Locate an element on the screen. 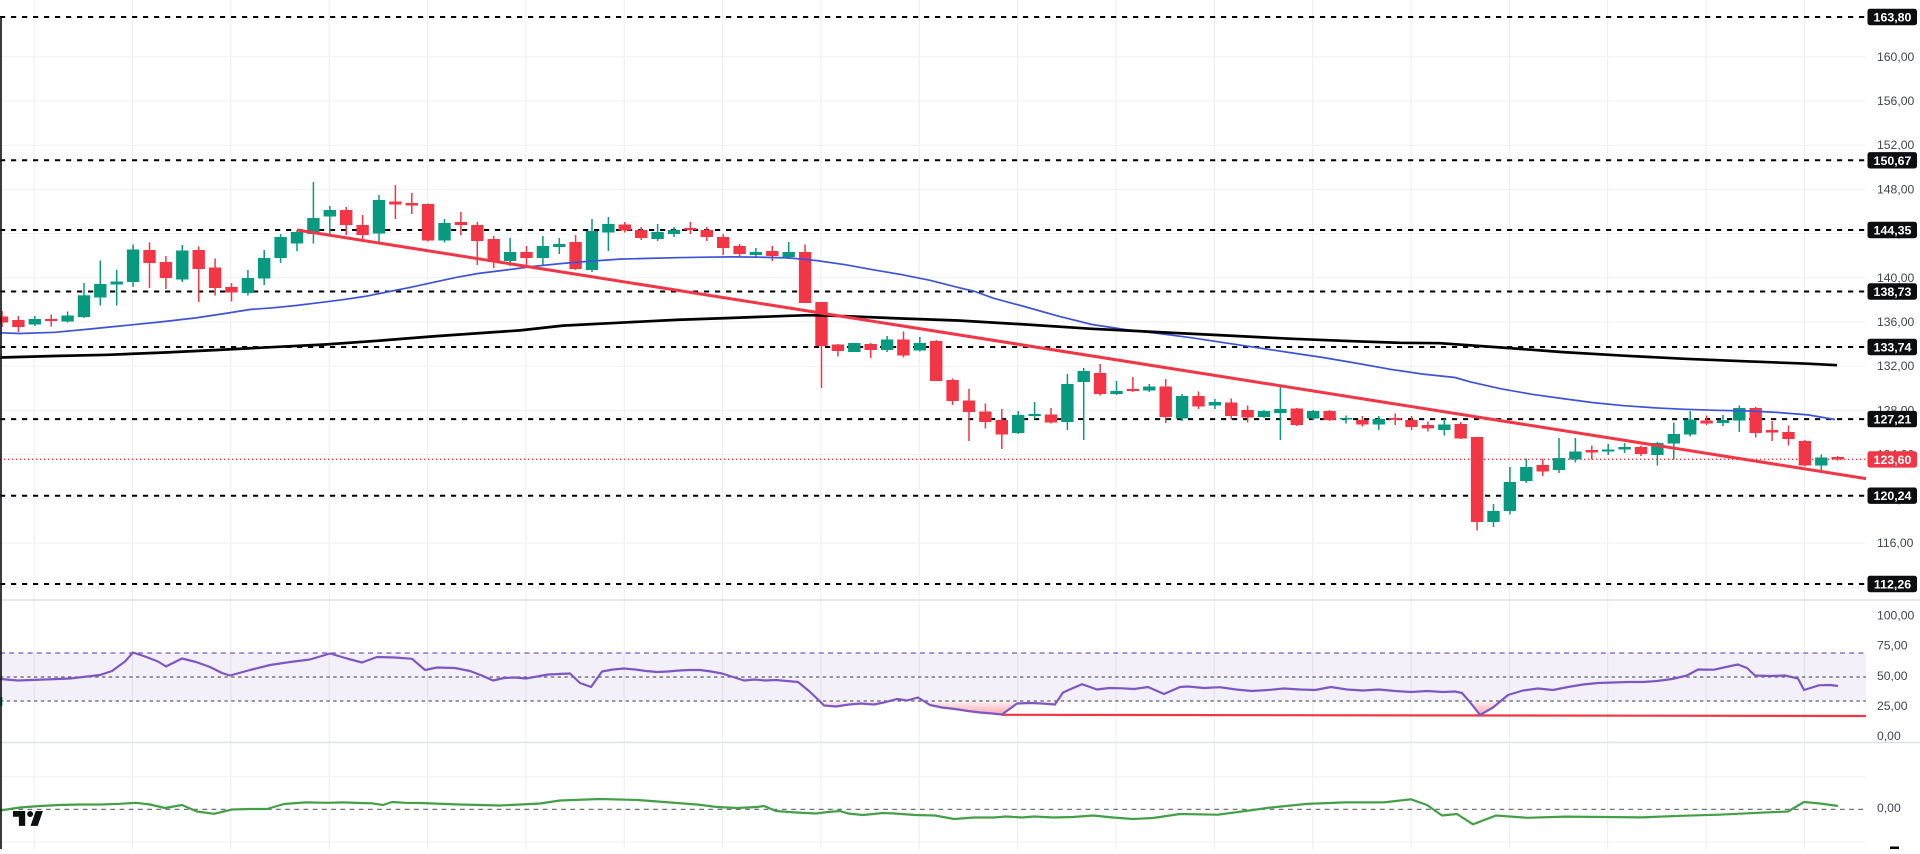 Image resolution: width=1920 pixels, height=854 pixels. svg-text: 120,24 is located at coordinates (1893, 496).